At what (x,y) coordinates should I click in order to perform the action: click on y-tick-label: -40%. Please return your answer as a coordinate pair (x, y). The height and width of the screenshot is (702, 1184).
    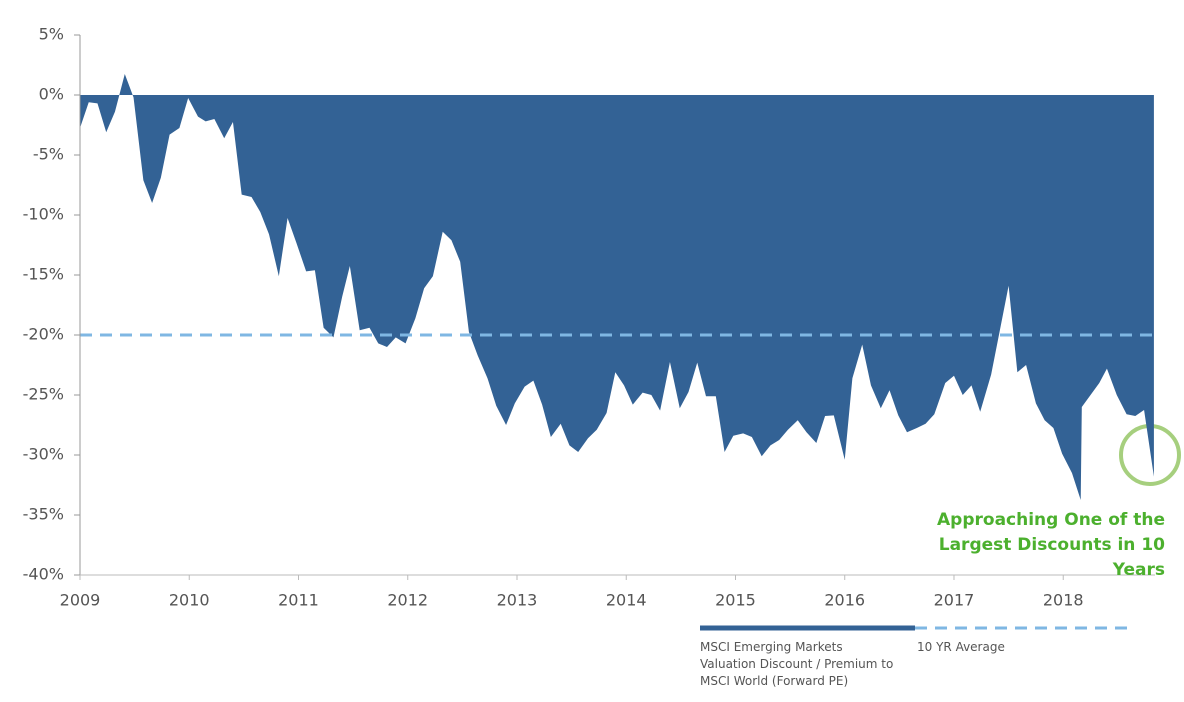
    Looking at the image, I should click on (43, 574).